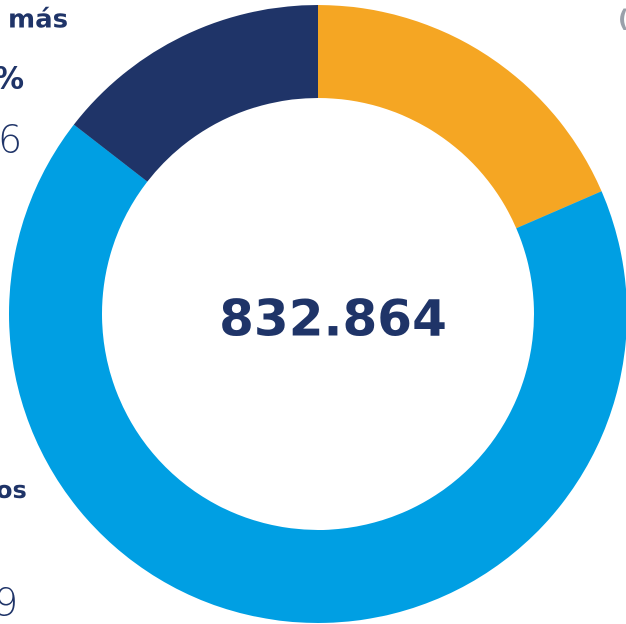 This screenshot has width=626, height=624. I want to click on side-label: más, so click(38, 20).